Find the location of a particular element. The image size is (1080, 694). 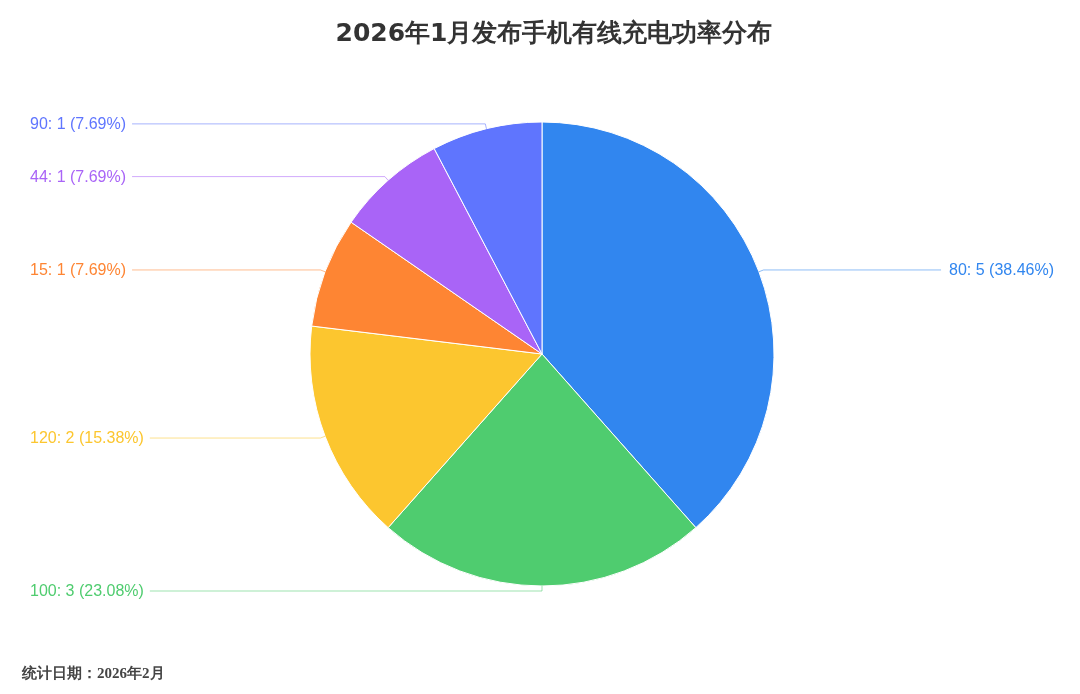

chart-title: 2026年1月发布手机有线充电功率分布 is located at coordinates (554, 32).